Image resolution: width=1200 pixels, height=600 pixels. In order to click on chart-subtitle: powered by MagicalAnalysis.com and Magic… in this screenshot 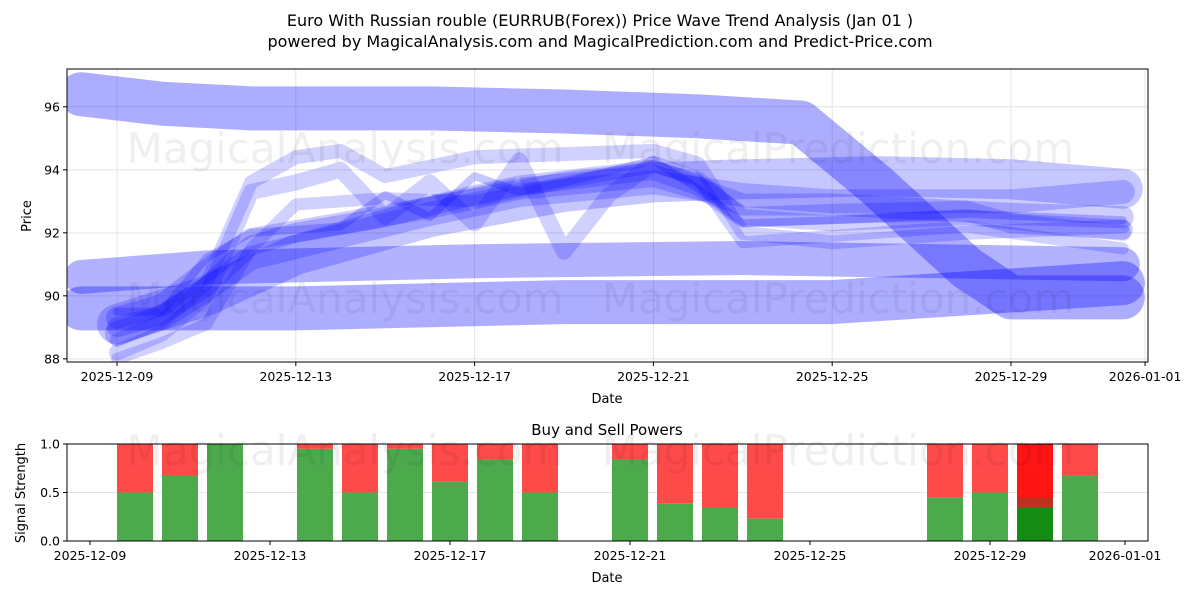, I will do `click(599, 41)`.